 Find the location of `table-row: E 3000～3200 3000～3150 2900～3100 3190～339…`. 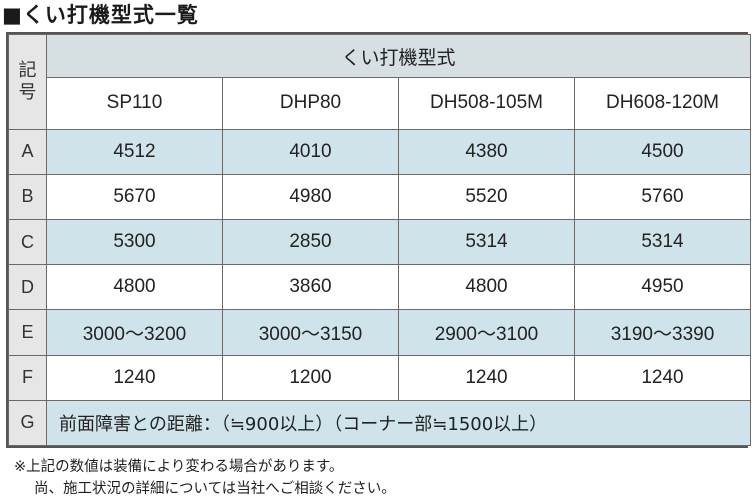

table-row: E 3000～3200 3000～3150 2900～3100 3190～339… is located at coordinates (380, 332).